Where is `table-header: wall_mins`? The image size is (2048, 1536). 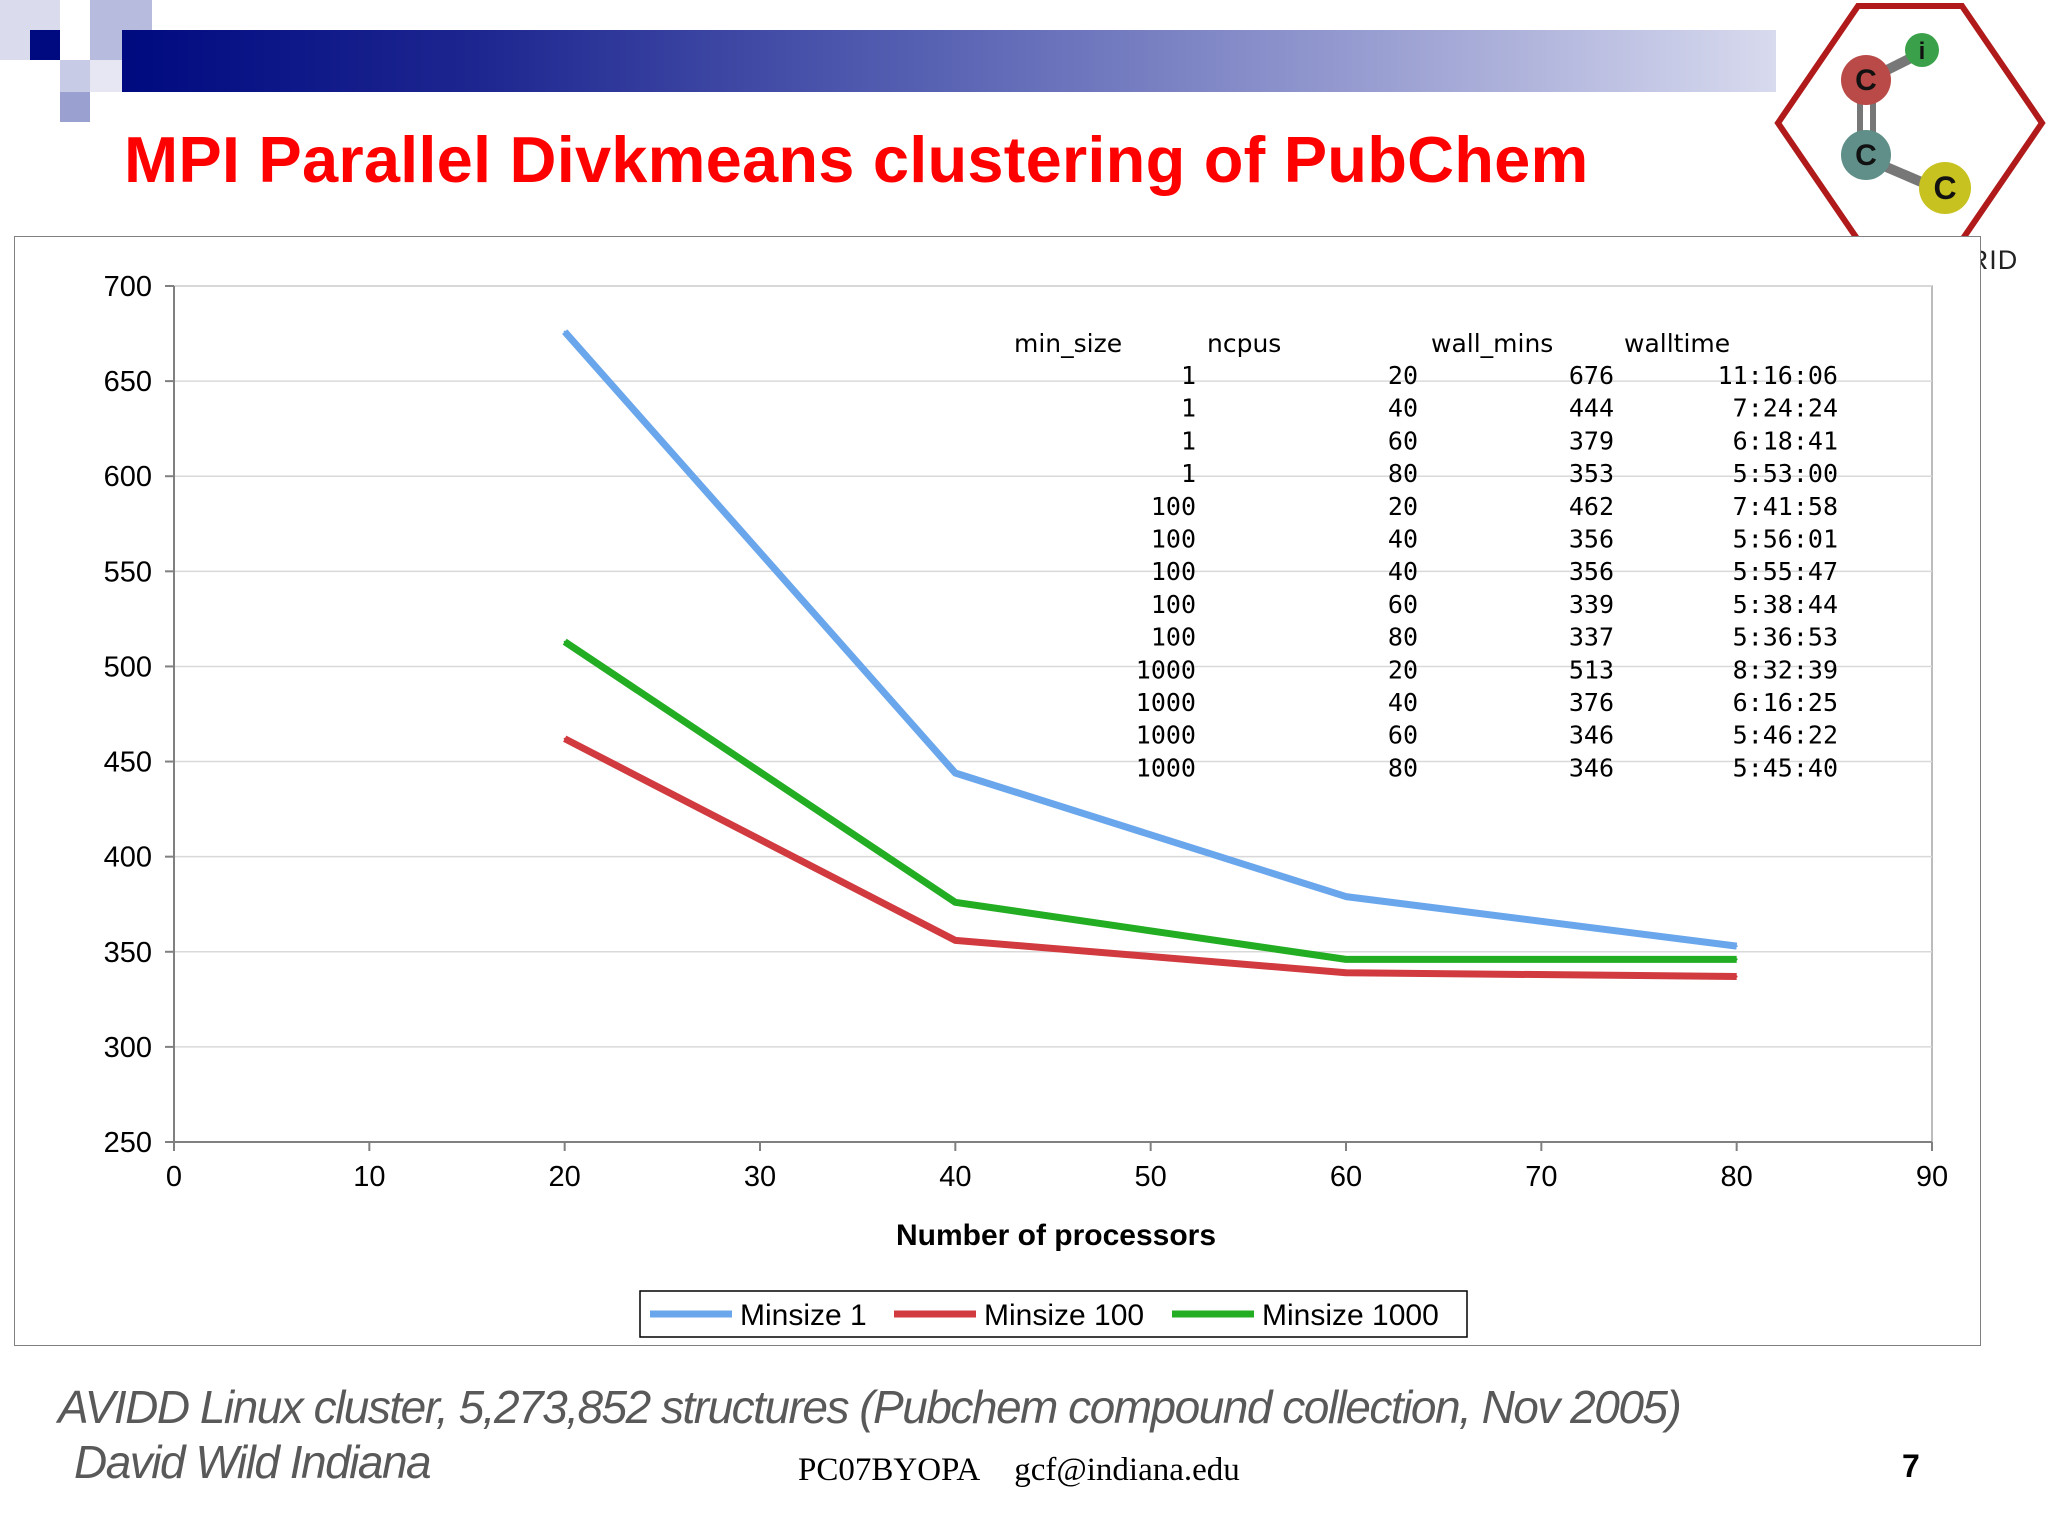
table-header: wall_mins is located at coordinates (1492, 343).